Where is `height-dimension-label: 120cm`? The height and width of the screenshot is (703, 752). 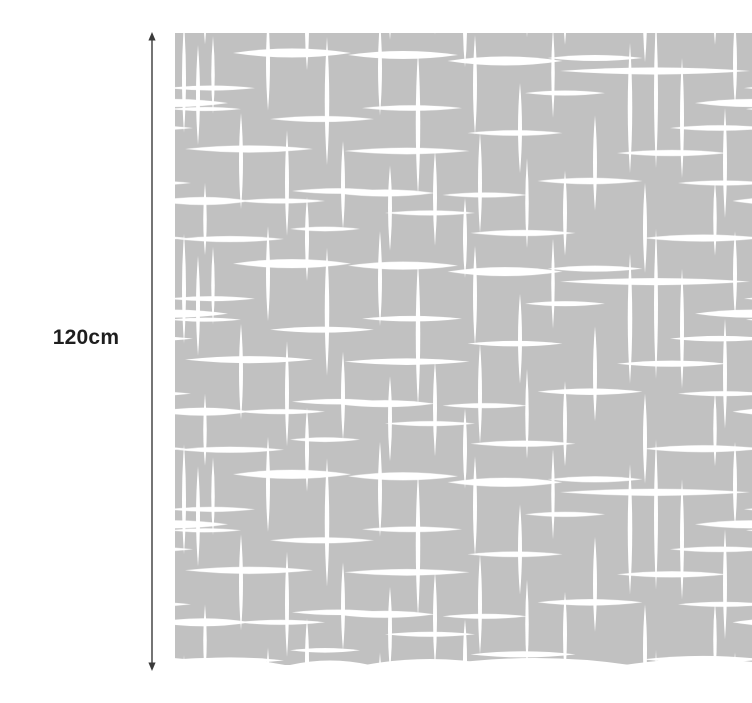
height-dimension-label: 120cm is located at coordinates (86, 337).